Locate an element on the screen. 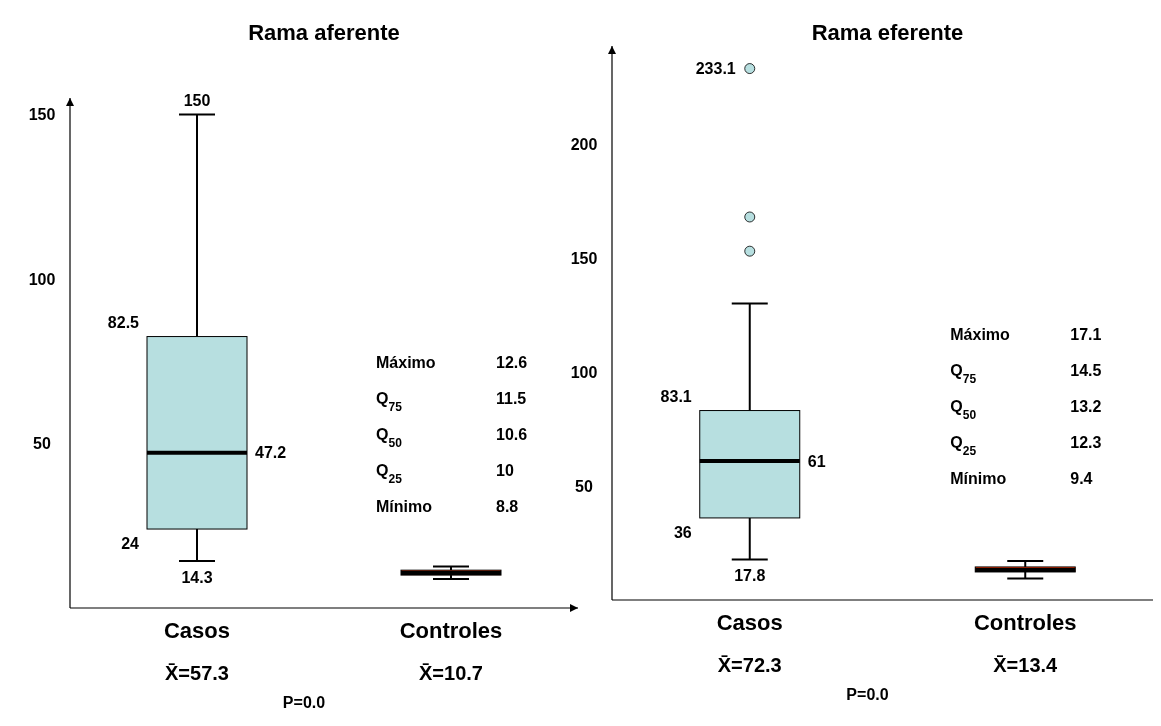  annotation: 83.1 is located at coordinates (676, 397).